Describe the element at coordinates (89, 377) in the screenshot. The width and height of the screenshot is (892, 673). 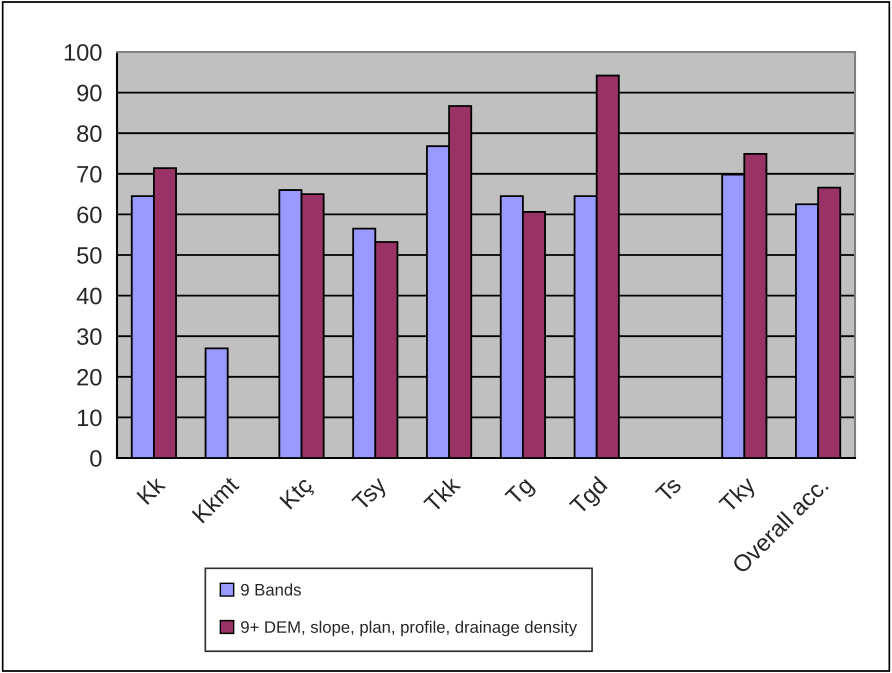
I see `y-tick-label: 20` at that location.